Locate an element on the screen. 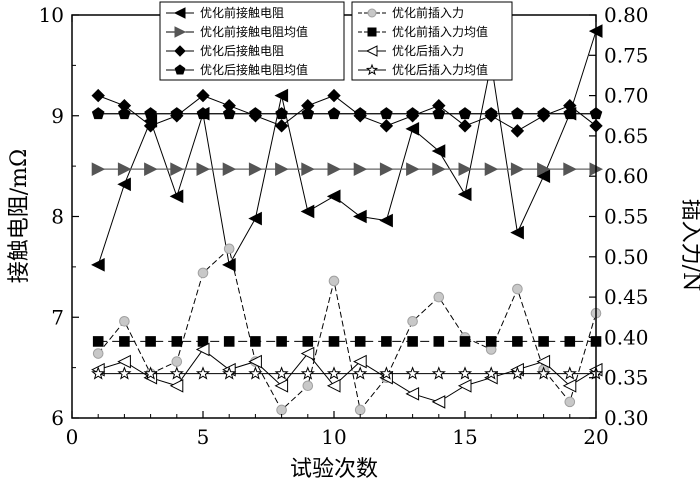 The height and width of the screenshot is (485, 700). x-tick-label: 0 is located at coordinates (72, 437).